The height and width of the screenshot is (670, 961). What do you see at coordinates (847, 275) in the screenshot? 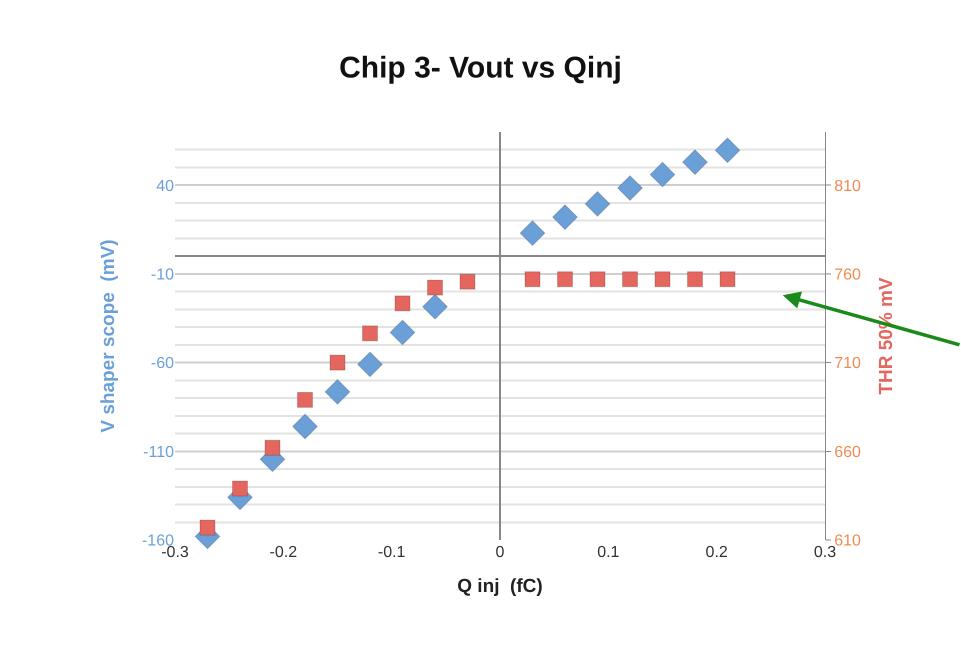
I see `y2-tick-label: 760` at bounding box center [847, 275].